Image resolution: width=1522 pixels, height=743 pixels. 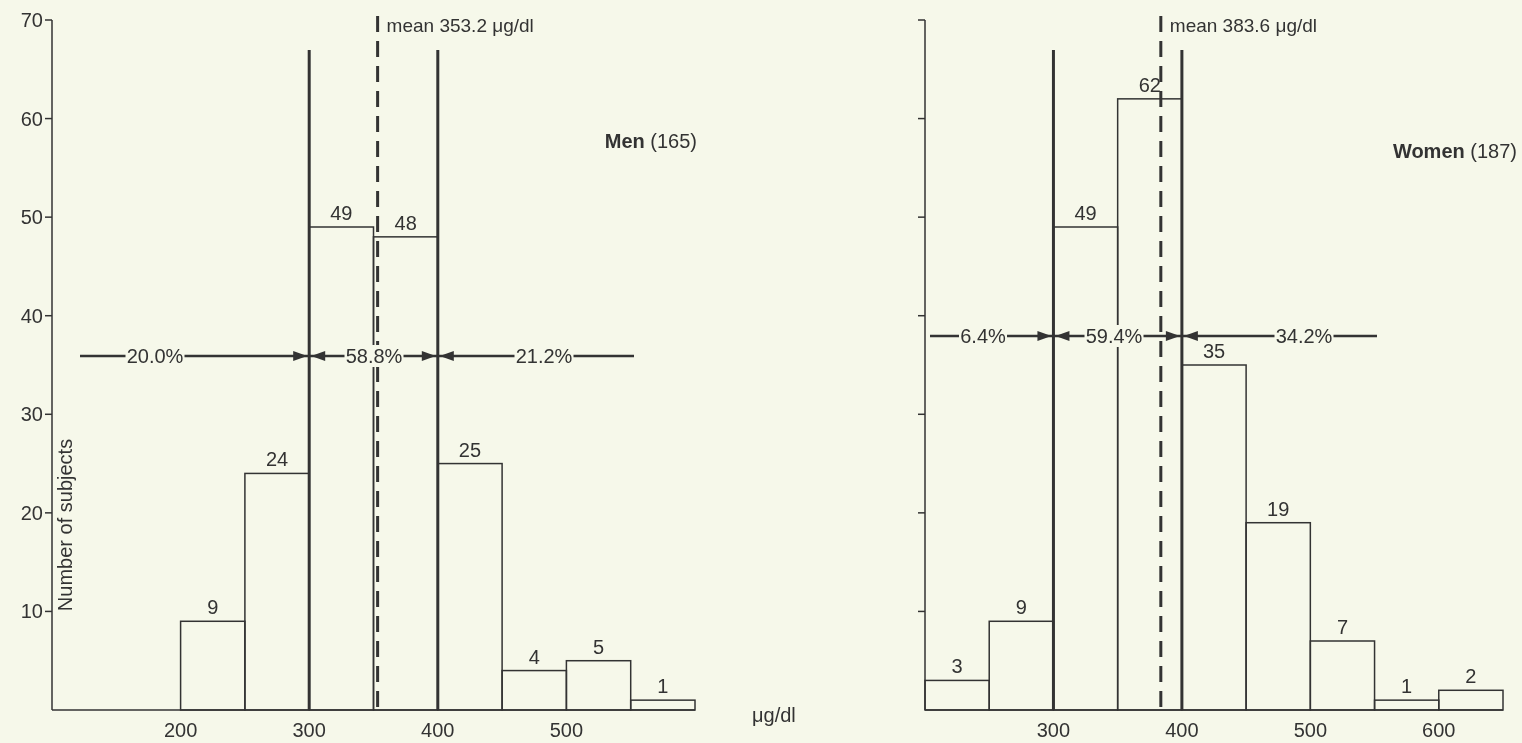 What do you see at coordinates (31, 20) in the screenshot?
I see `y-tick-label: 70` at bounding box center [31, 20].